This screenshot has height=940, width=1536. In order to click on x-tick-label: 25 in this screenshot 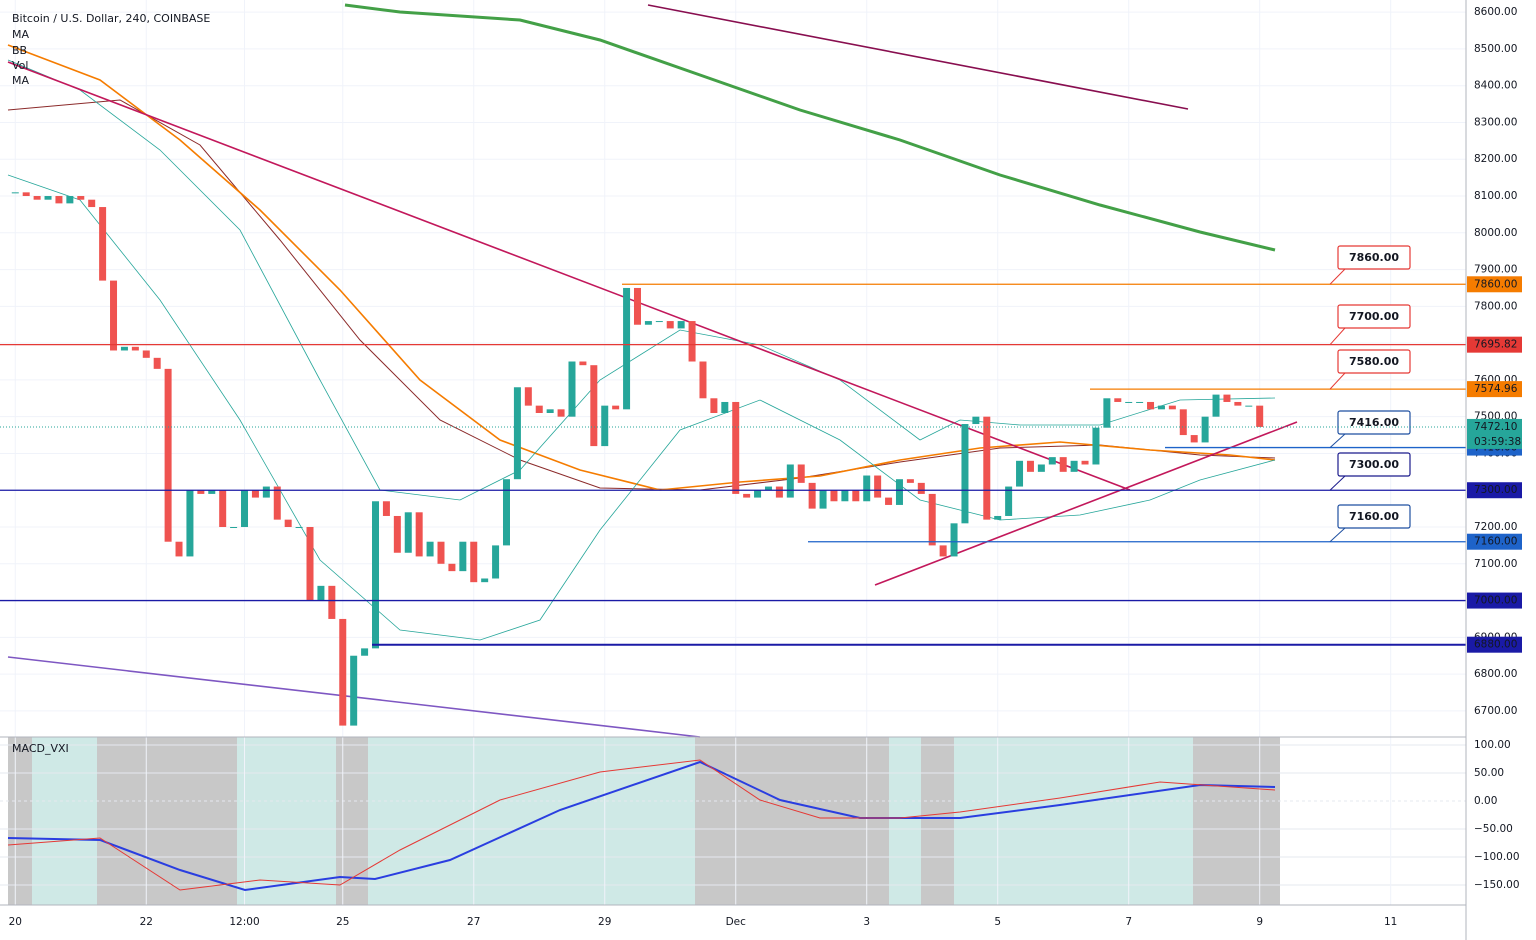, I will do `click(342, 922)`.